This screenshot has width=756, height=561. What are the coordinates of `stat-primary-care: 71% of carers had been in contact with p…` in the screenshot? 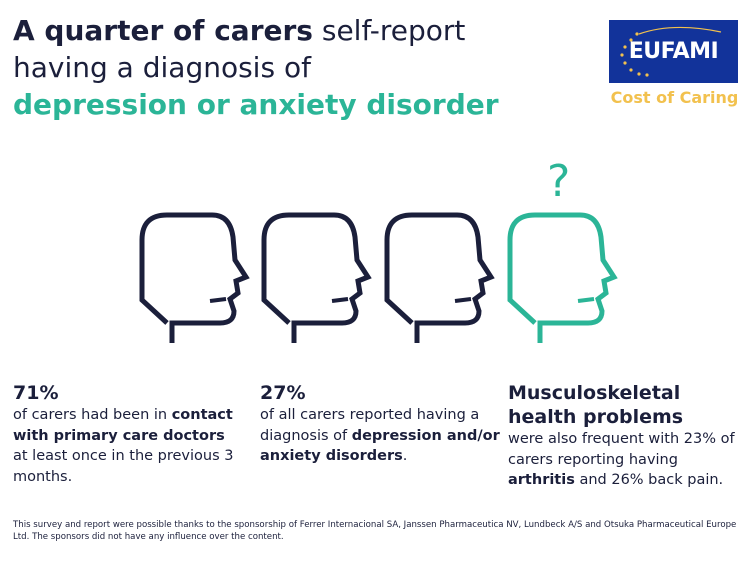 It's located at (128, 434).